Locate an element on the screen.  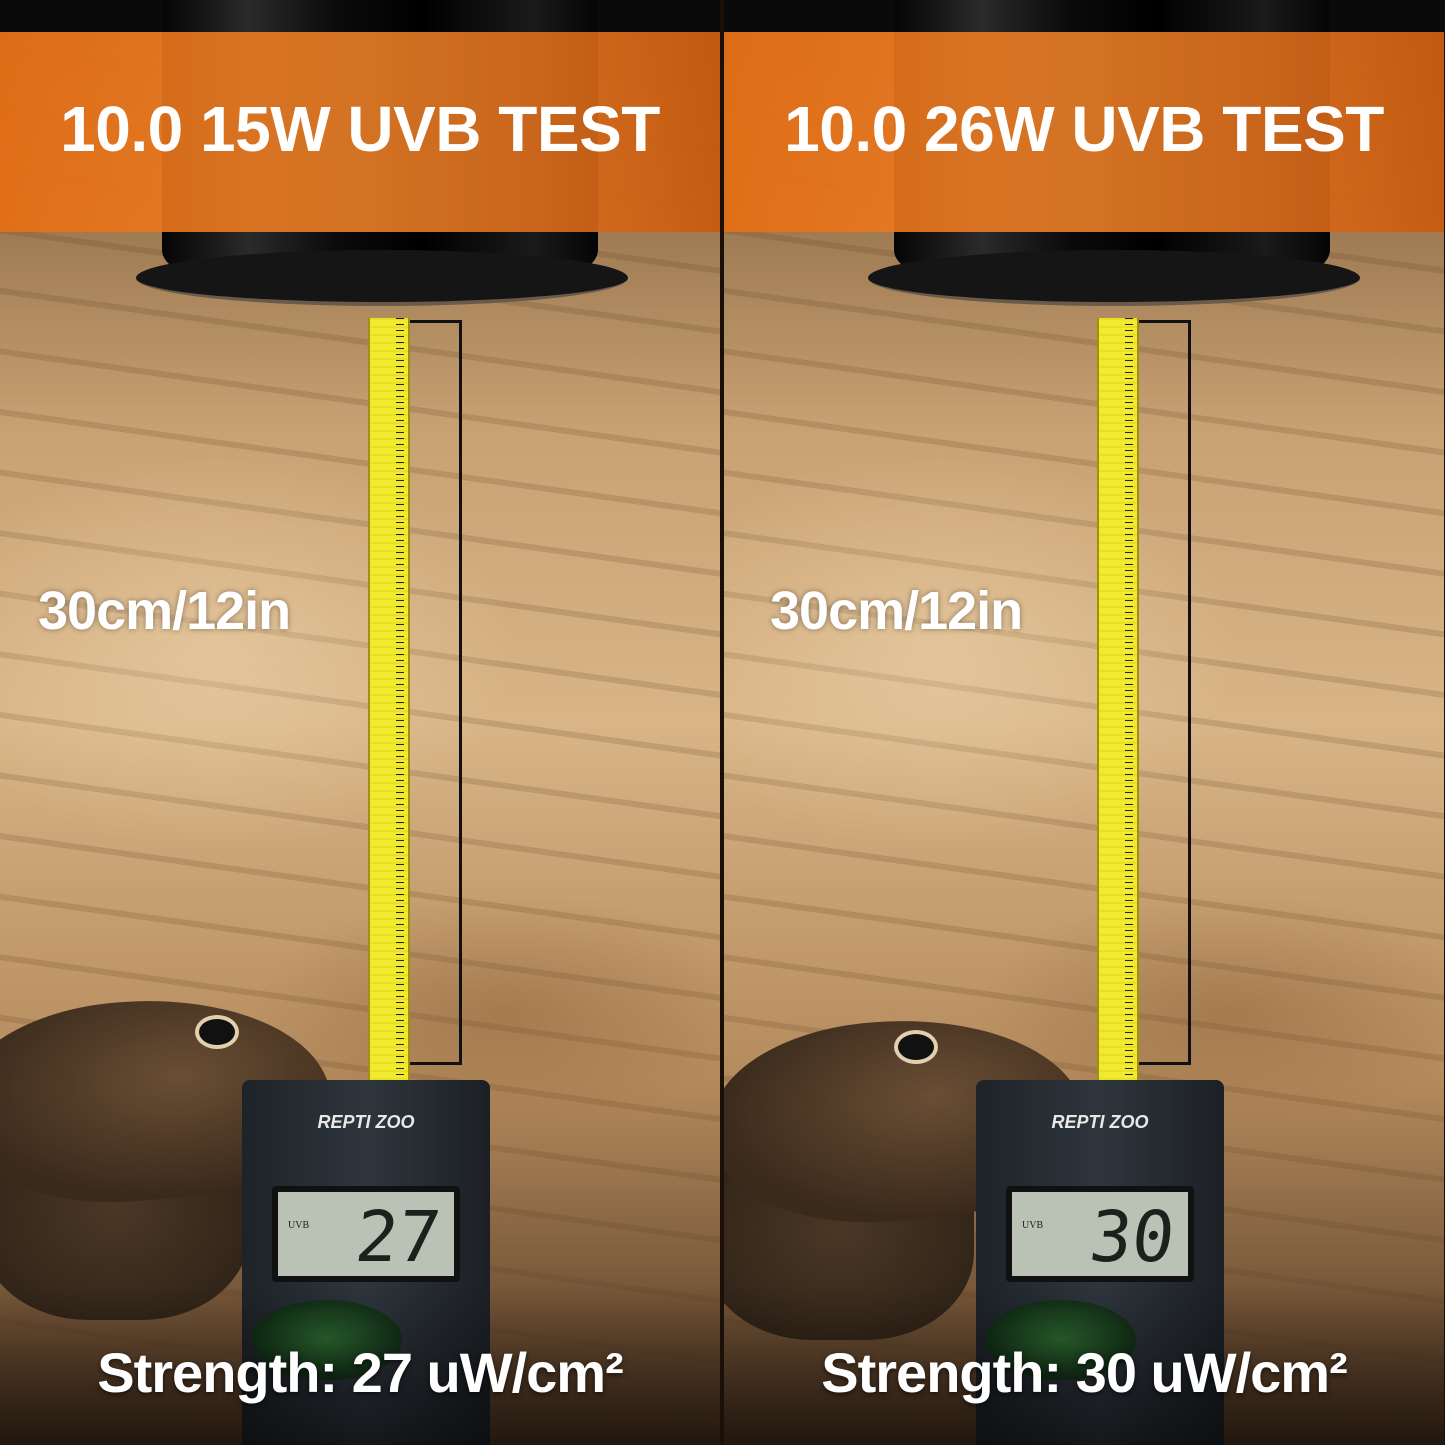
panel-title: 10.0 26W UVB TEST is located at coordinates (1084, 129).